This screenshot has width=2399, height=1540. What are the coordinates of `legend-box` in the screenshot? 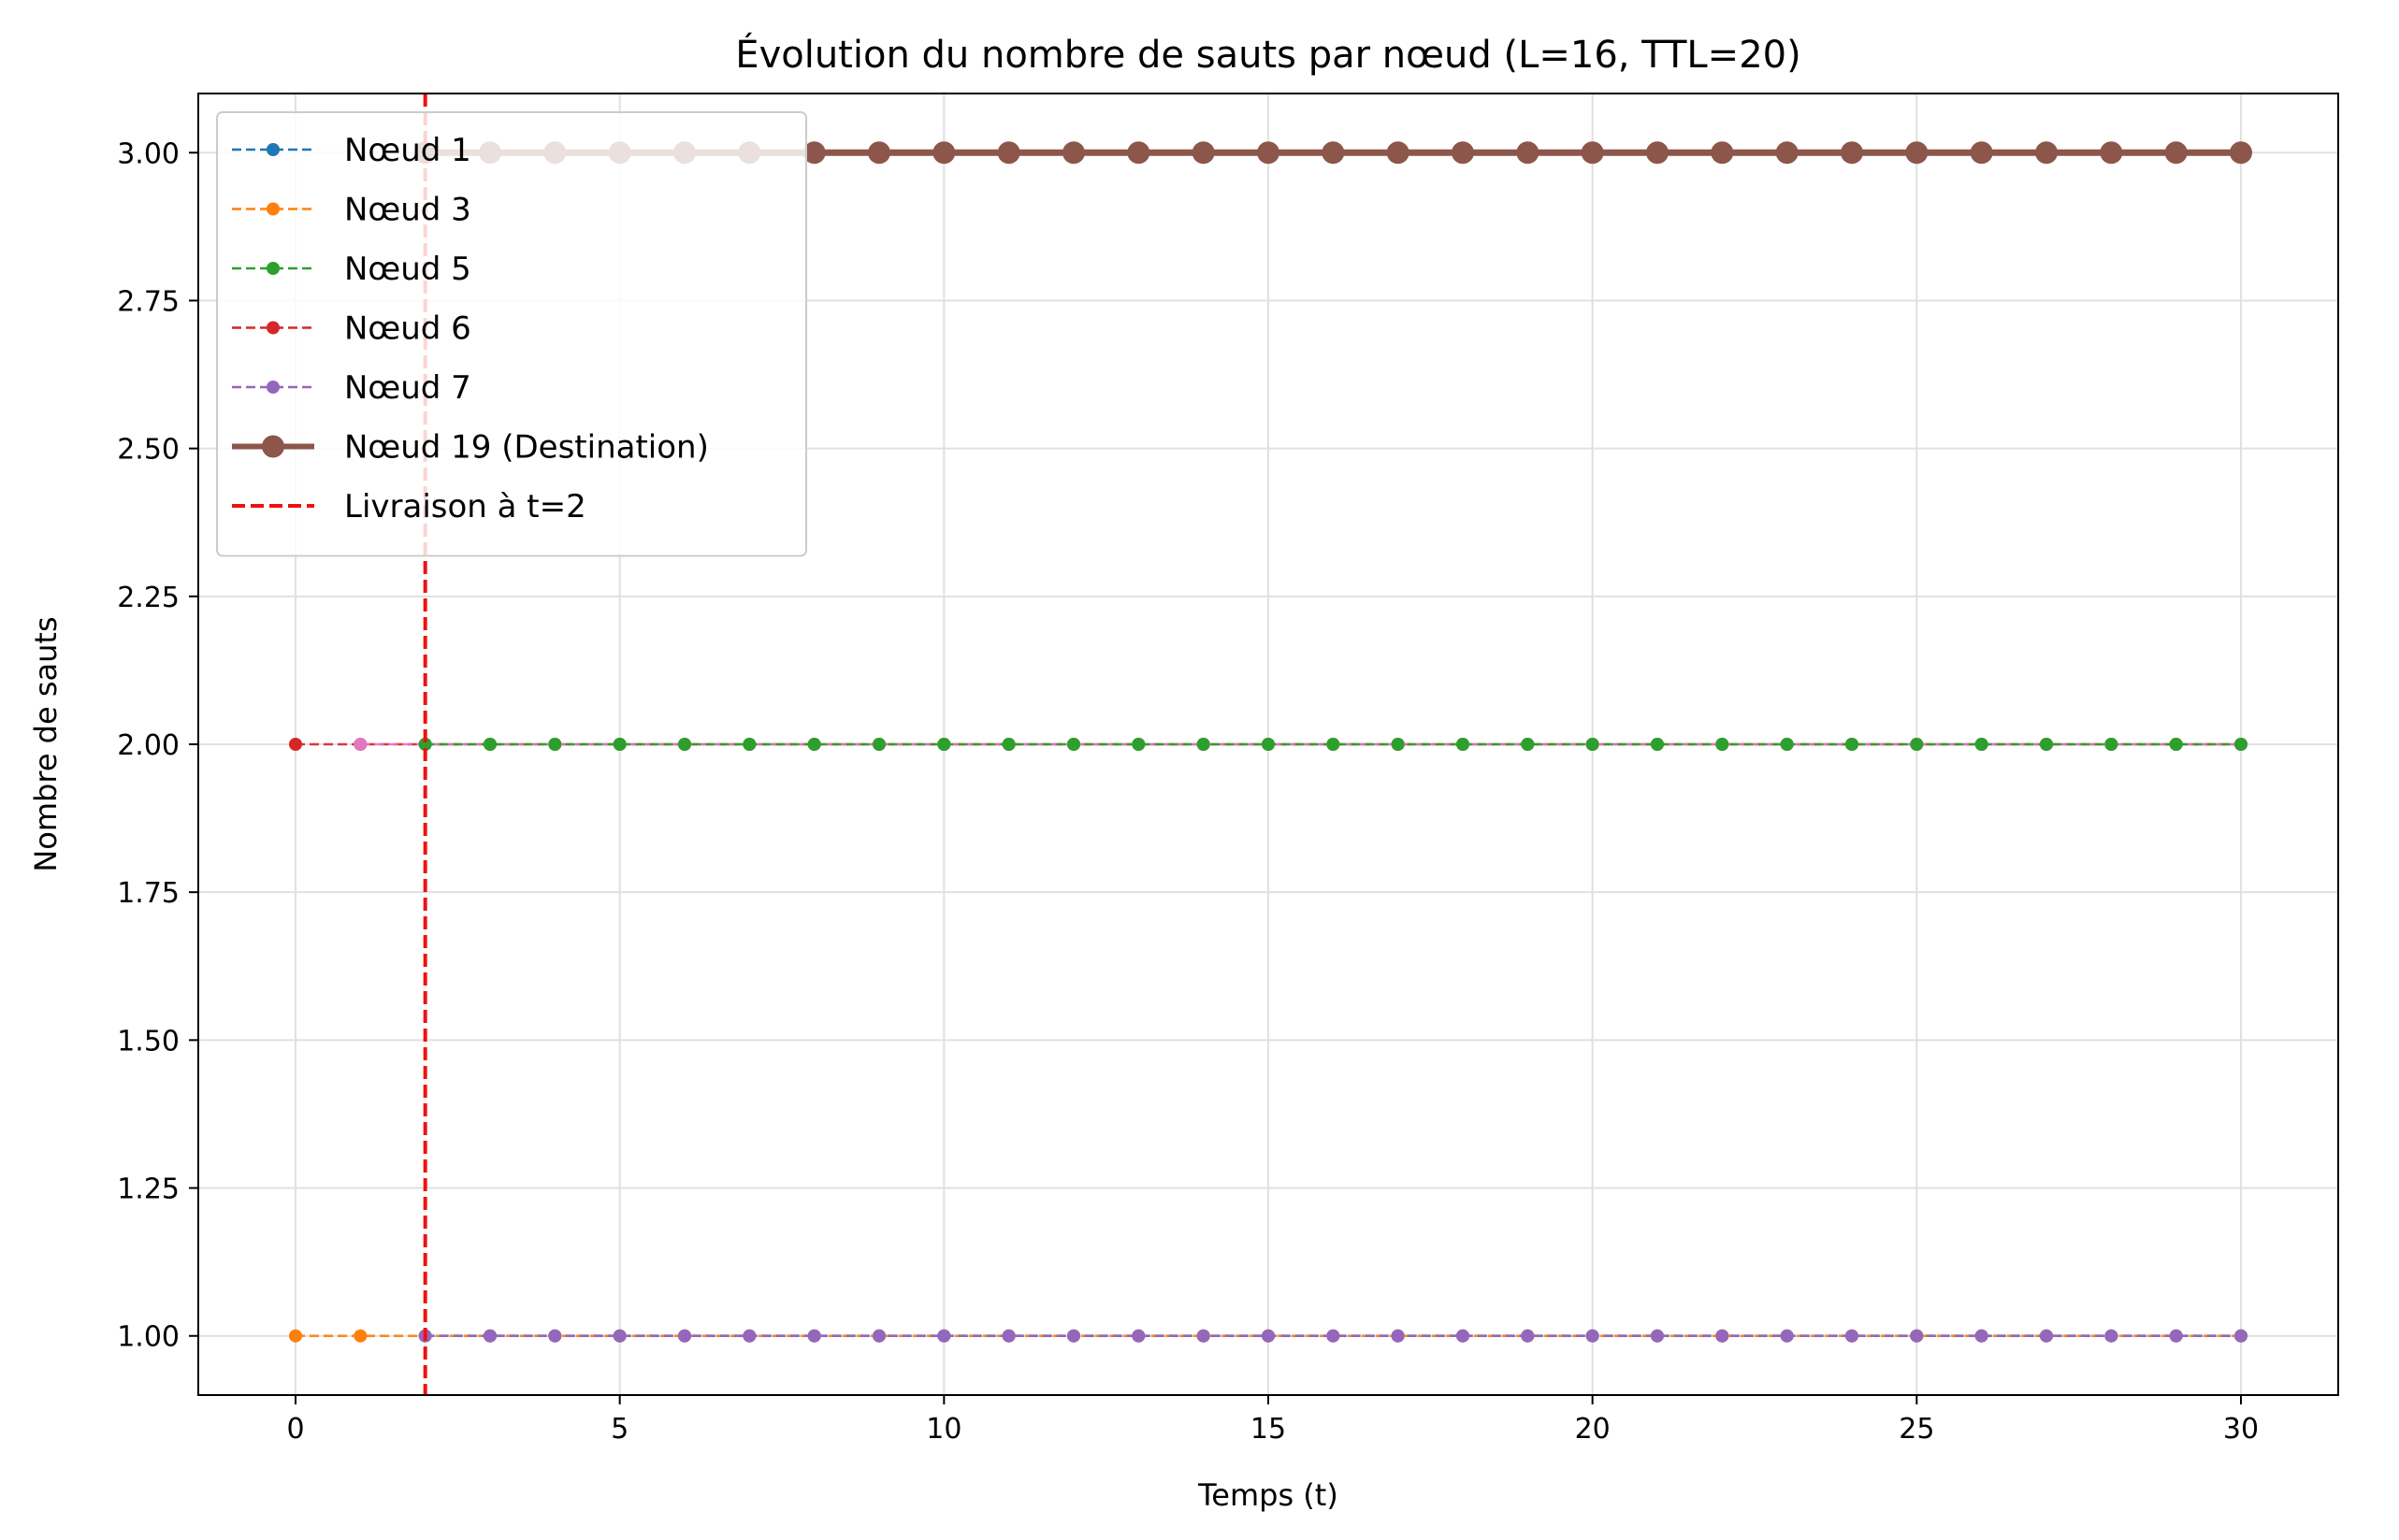 It's located at (511, 334).